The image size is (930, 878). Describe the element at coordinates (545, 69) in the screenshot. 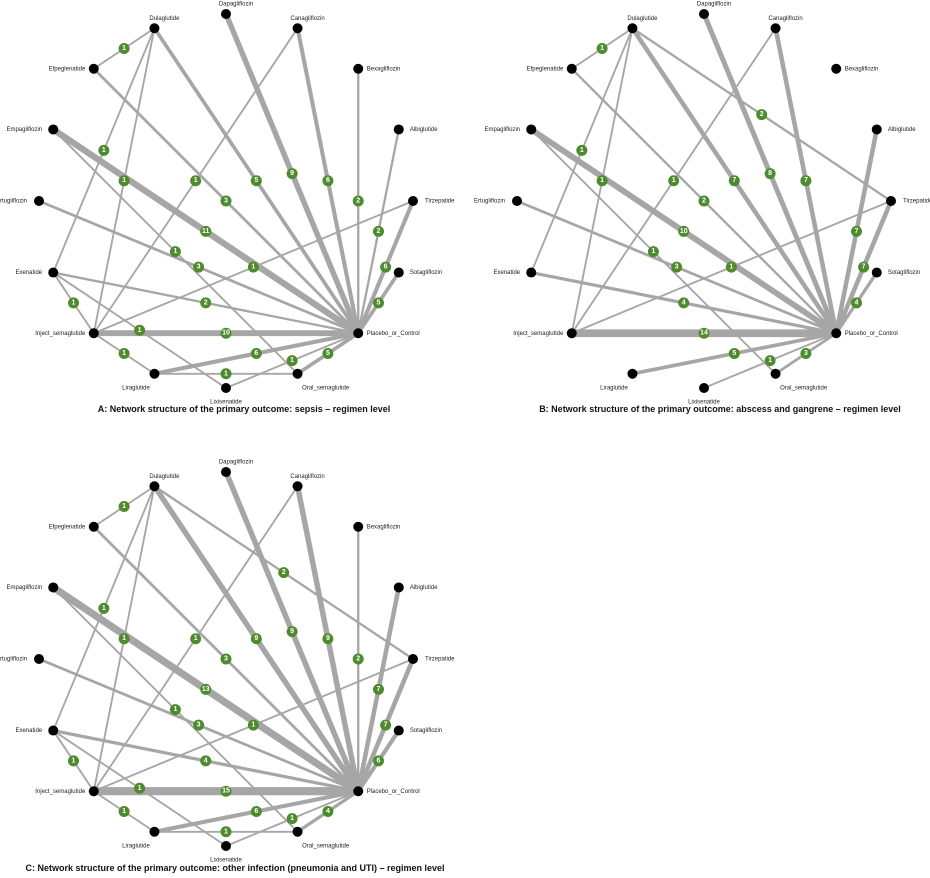

I see `node-label: Efpeglenatide` at that location.